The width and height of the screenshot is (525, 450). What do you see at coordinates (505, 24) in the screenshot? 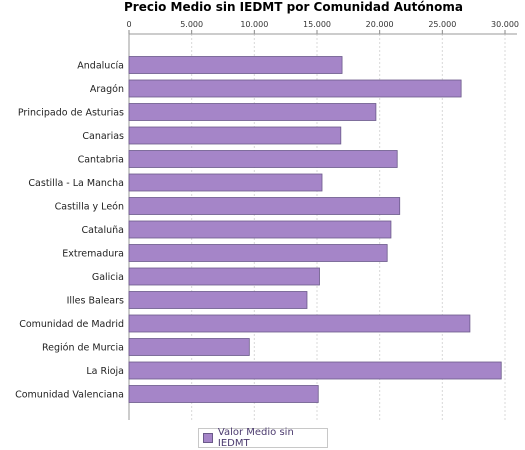
I see `x-tick-label: 30.000` at bounding box center [505, 24].